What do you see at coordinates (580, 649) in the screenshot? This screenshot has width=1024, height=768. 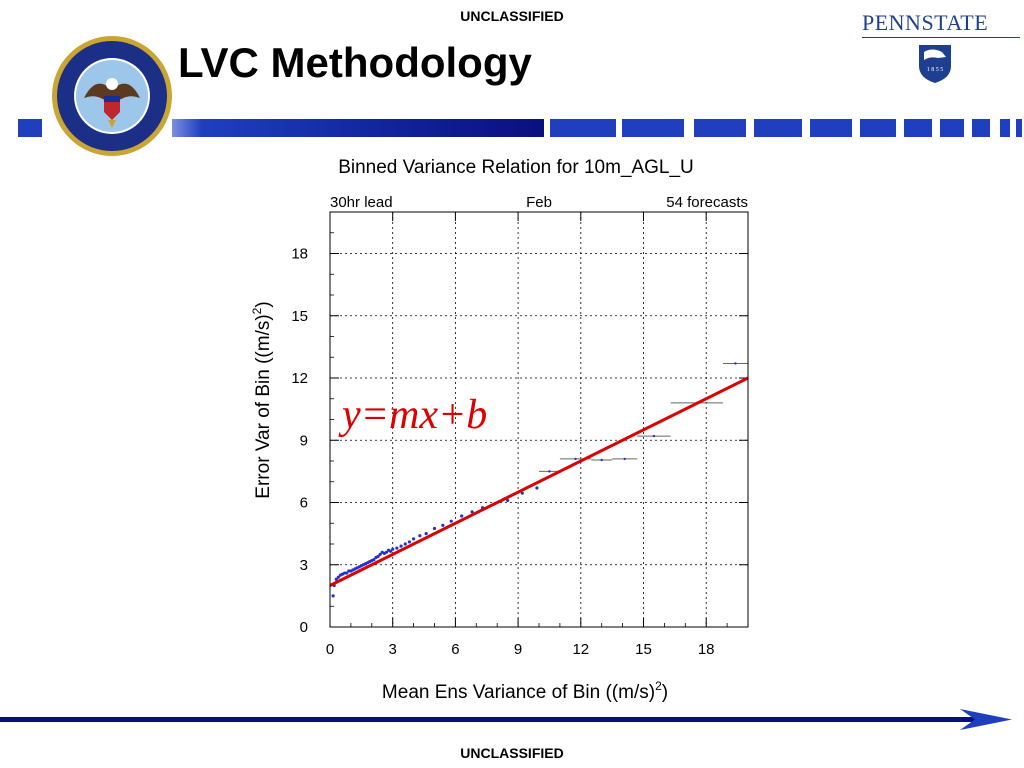 I see `x-tick-label: 12` at bounding box center [580, 649].